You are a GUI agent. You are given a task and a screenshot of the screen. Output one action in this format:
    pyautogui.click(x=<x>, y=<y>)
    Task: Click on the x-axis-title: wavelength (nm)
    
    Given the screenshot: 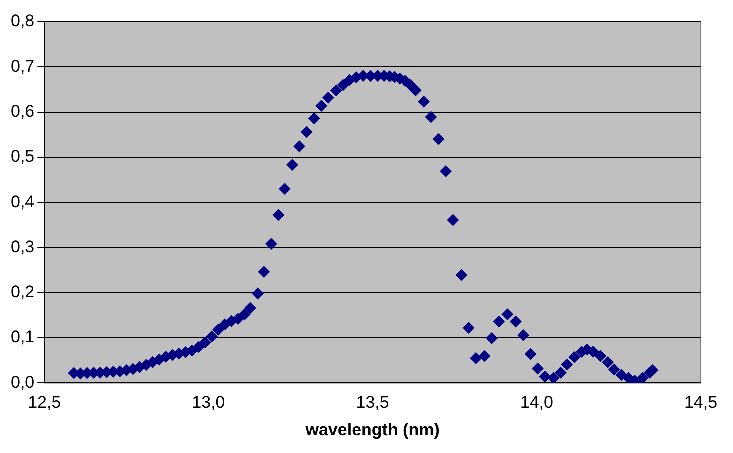 What is the action you would take?
    pyautogui.click(x=372, y=430)
    